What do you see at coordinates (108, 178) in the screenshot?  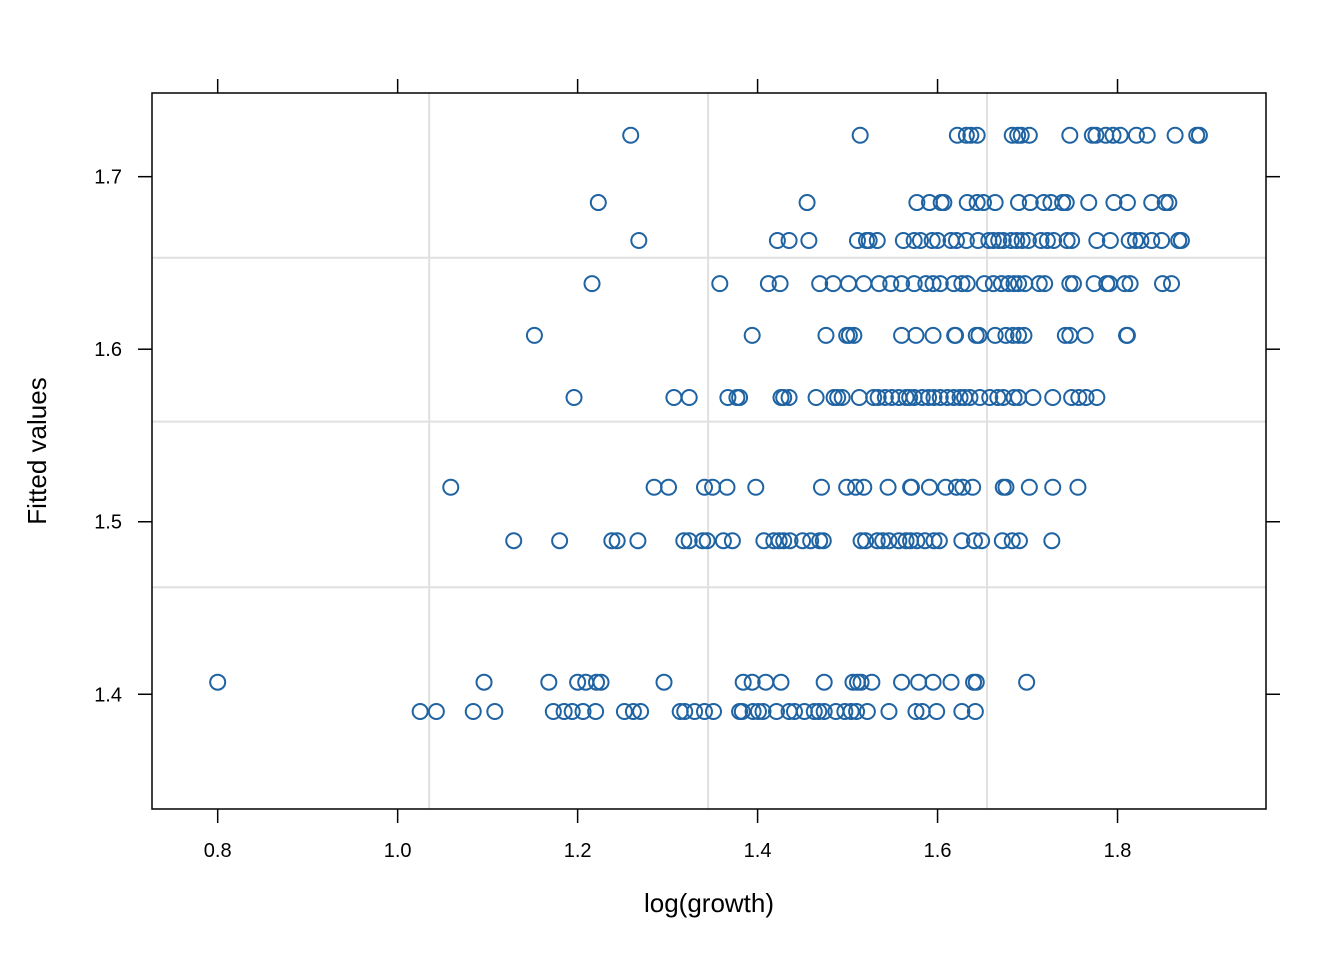 I see `y-tick-label: 1.7` at bounding box center [108, 178].